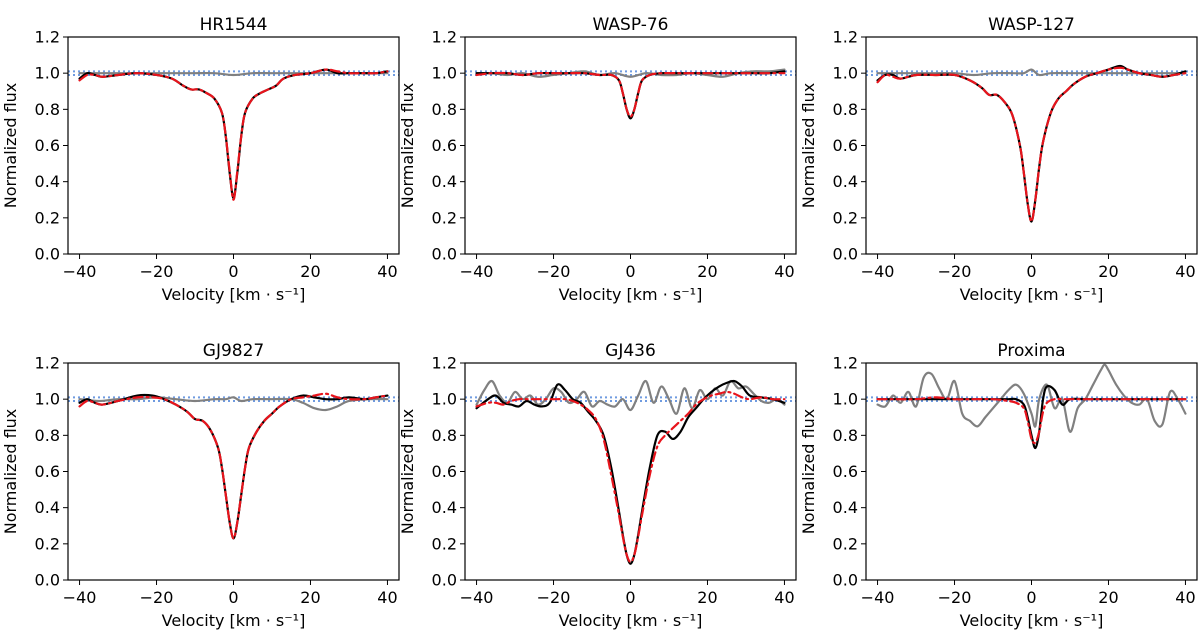 The height and width of the screenshot is (637, 1200). What do you see at coordinates (1031, 351) in the screenshot?
I see `panel-title: Proxima` at bounding box center [1031, 351].